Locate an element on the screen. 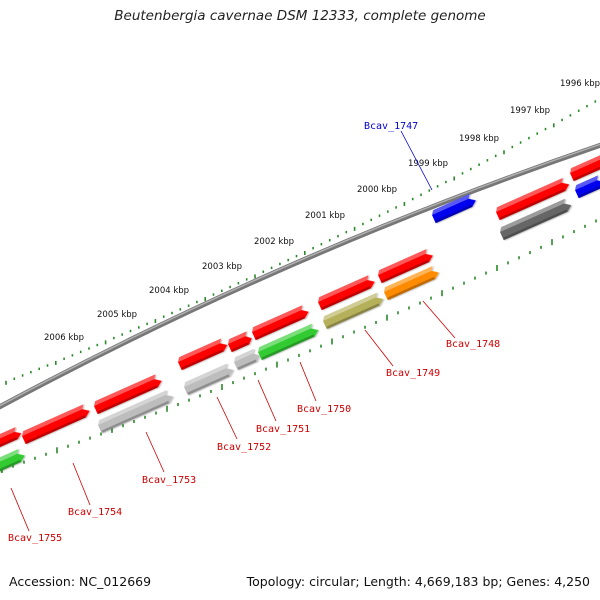  gene-label: Bcav_1754 is located at coordinates (95, 512).